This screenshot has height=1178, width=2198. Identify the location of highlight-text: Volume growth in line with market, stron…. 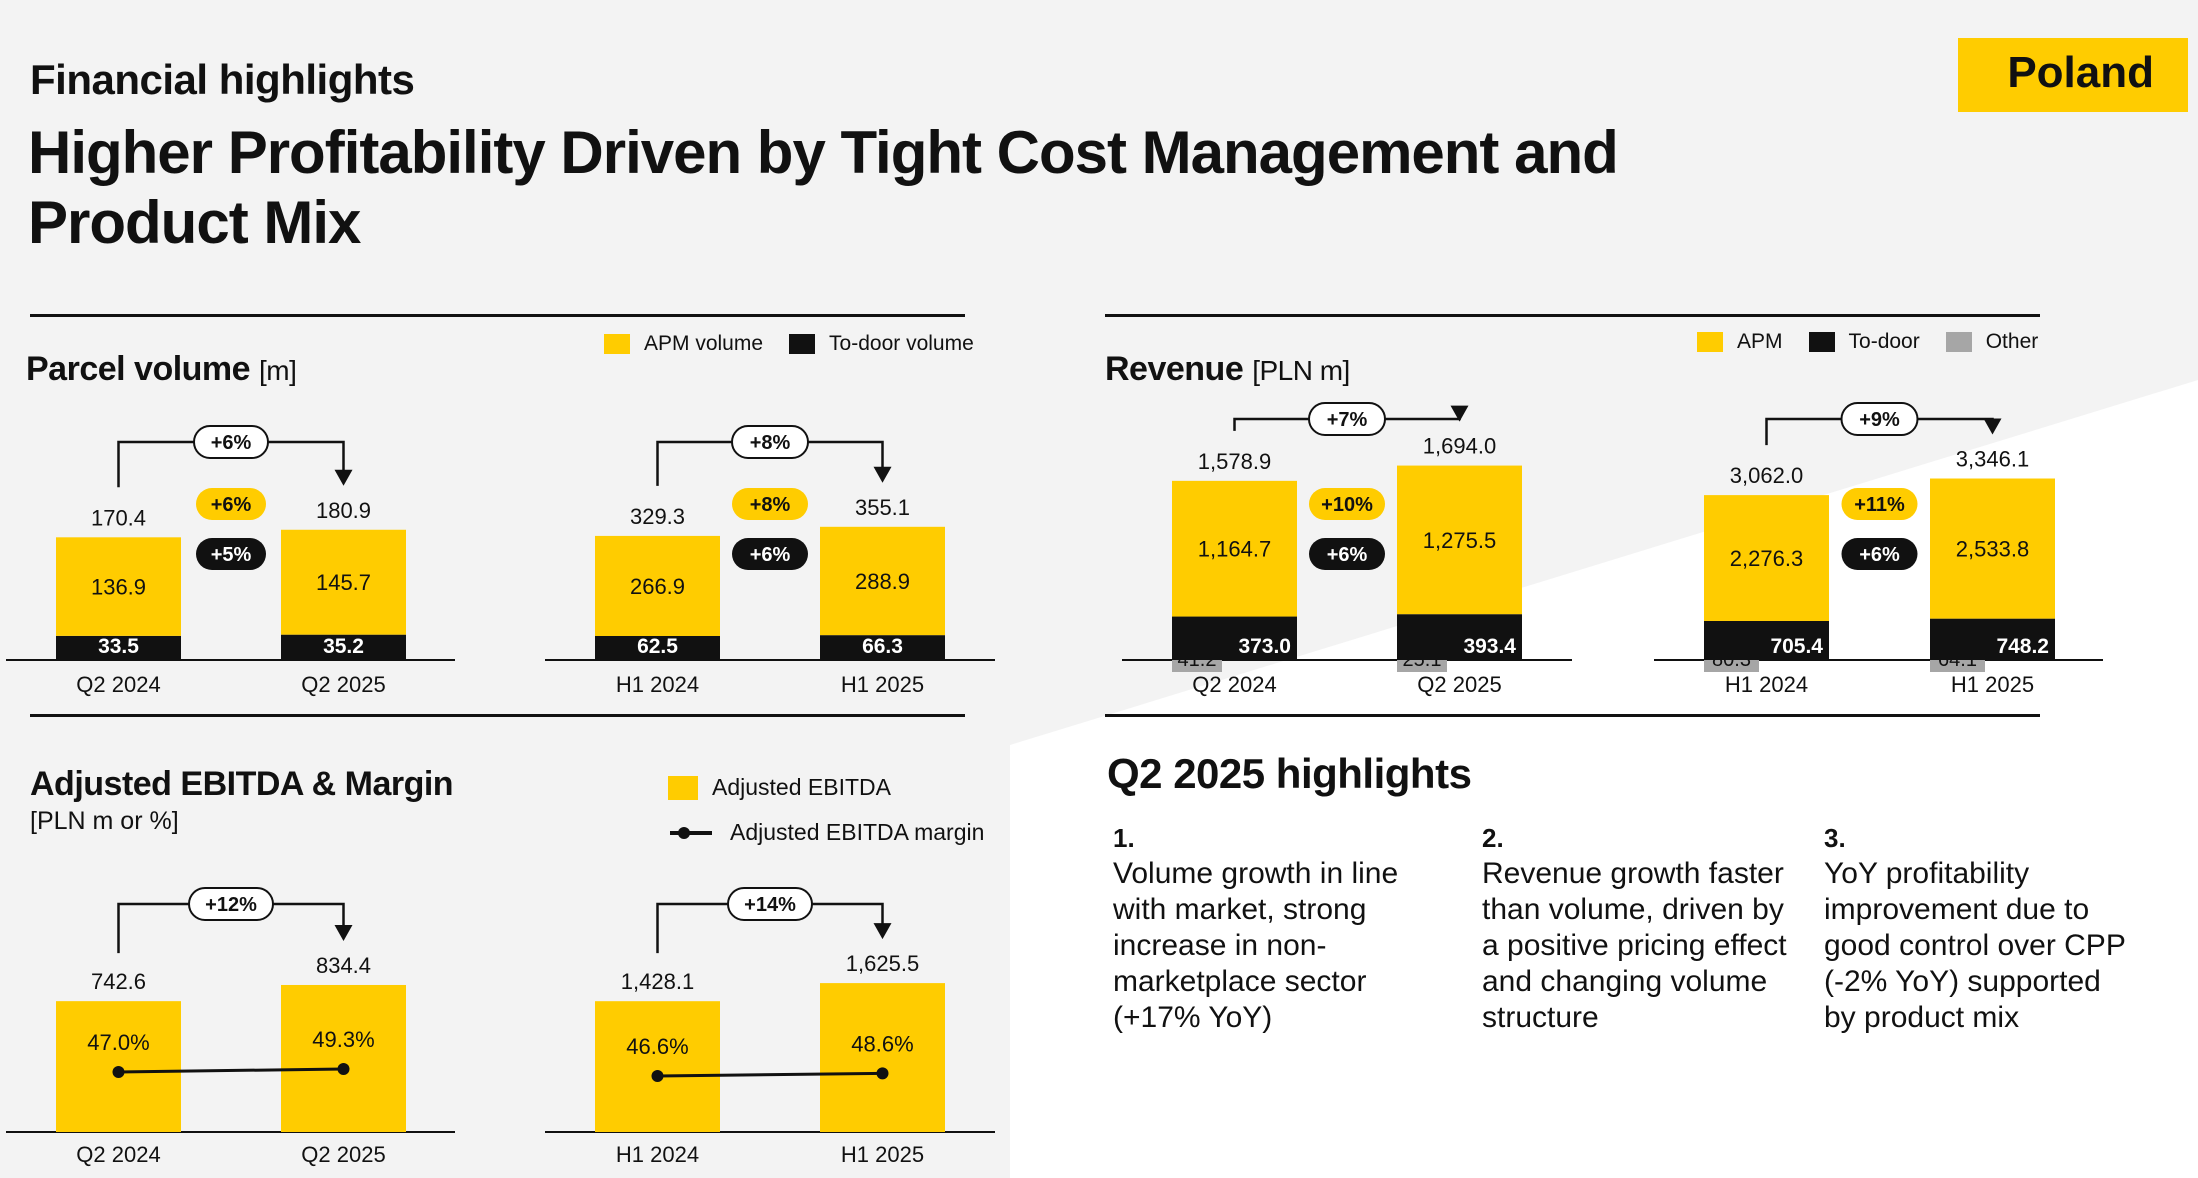
(1256, 945).